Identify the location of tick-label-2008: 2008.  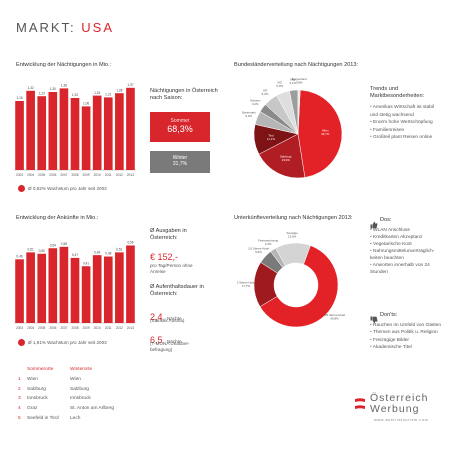
(74, 328).